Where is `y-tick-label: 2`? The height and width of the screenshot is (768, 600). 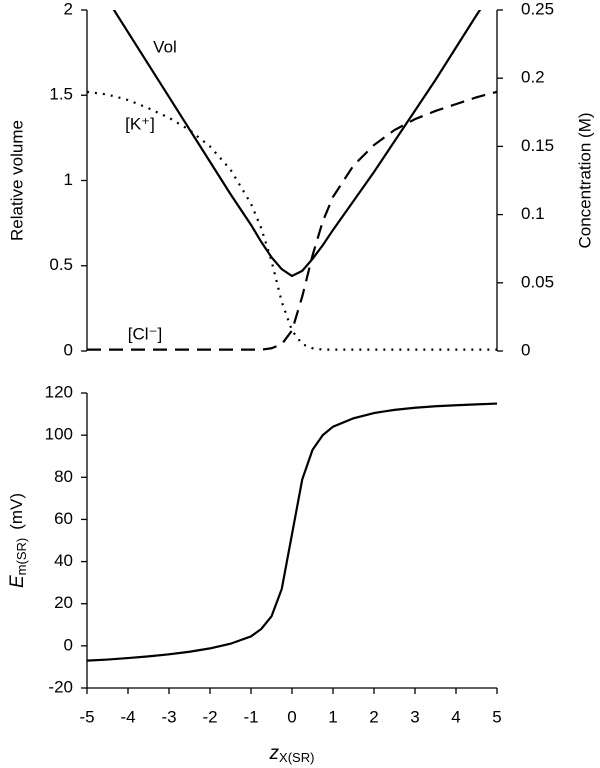 y-tick-label: 2 is located at coordinates (68, 9).